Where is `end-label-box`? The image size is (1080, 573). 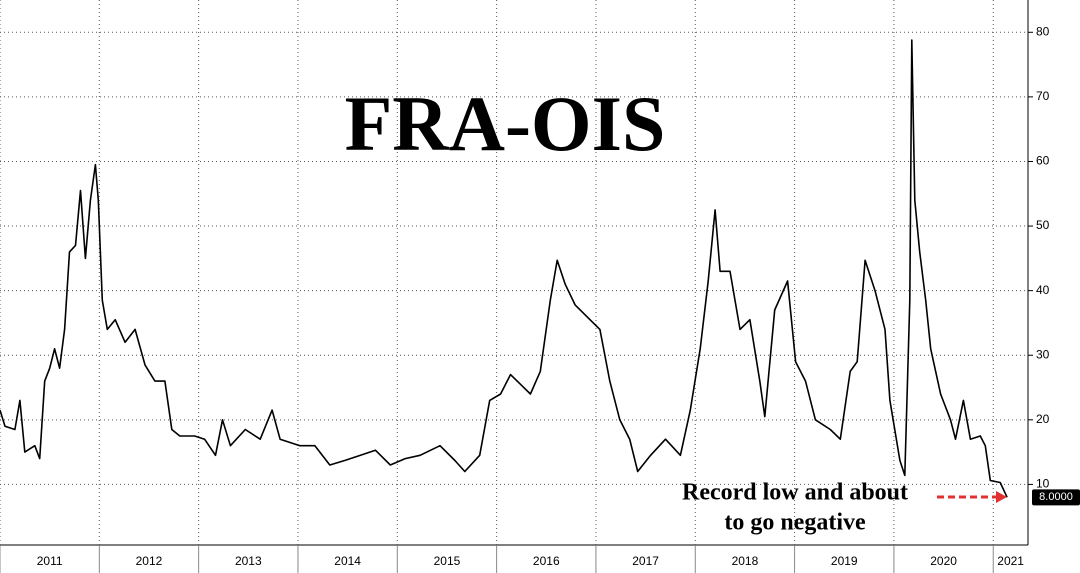 end-label-box is located at coordinates (1056, 497).